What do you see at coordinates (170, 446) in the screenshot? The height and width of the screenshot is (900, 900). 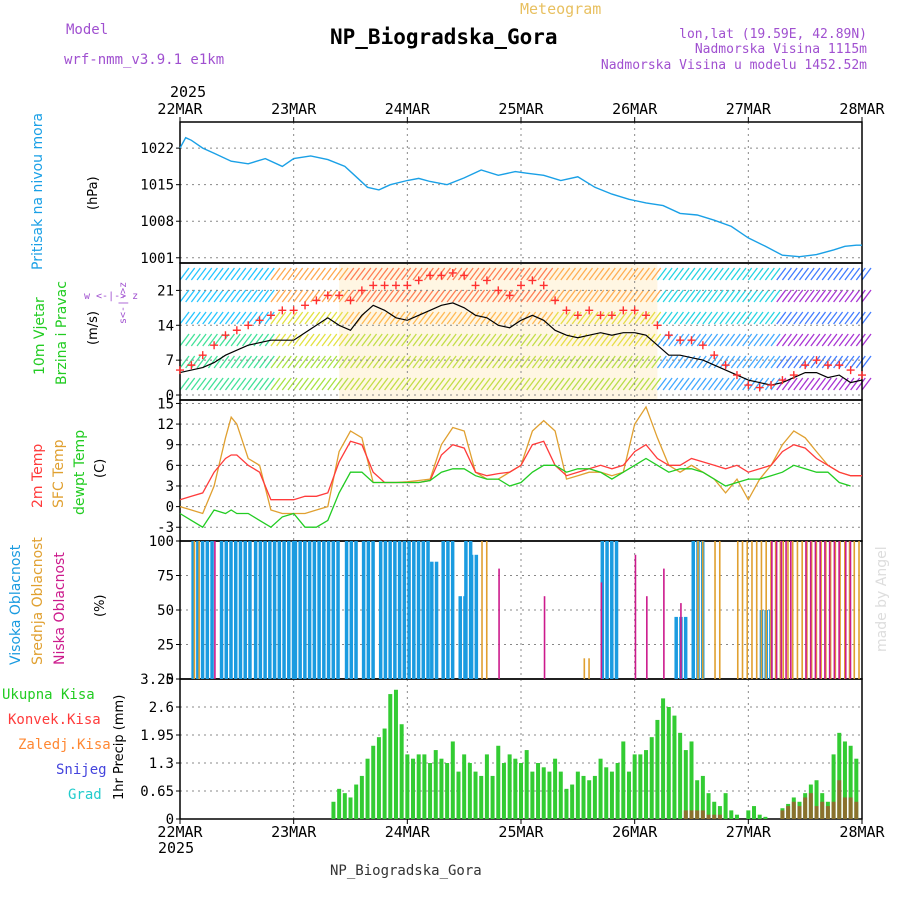 I see `temperature-ytick-label: 9` at bounding box center [170, 446].